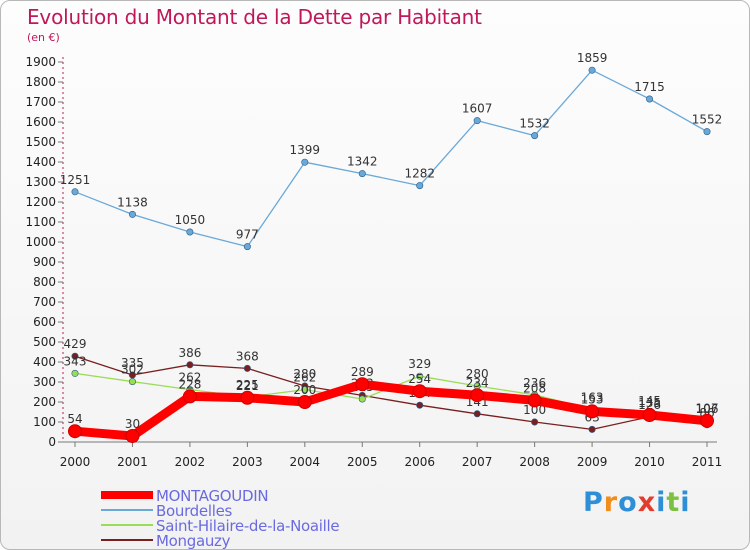  What do you see at coordinates (75, 344) in the screenshot?
I see `data-label-mongauzy: 429` at bounding box center [75, 344].